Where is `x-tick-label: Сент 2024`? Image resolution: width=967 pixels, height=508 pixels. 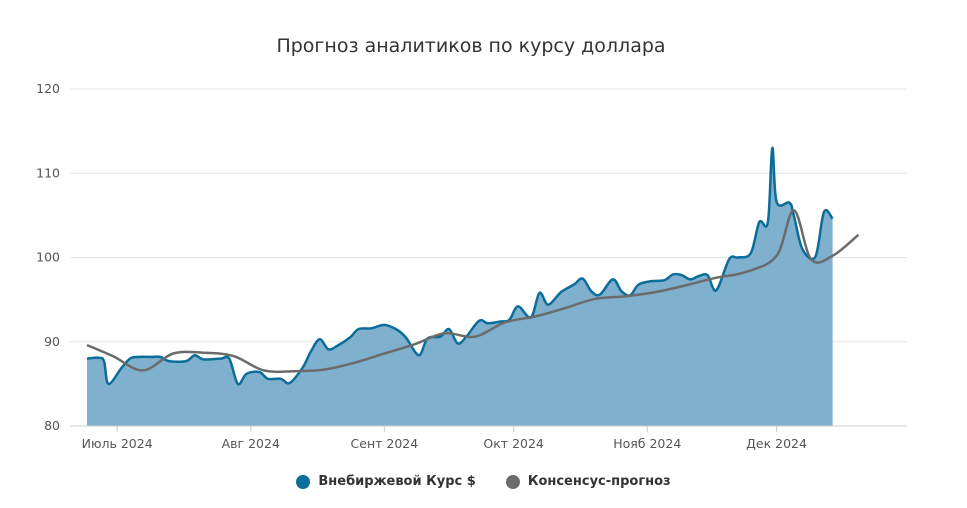 x-tick-label: Сент 2024 is located at coordinates (385, 443).